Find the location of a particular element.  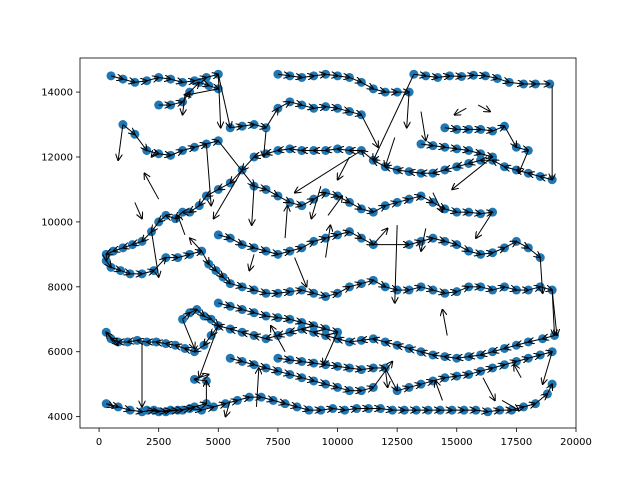

x-tick-label: 7500 is located at coordinates (277, 442).